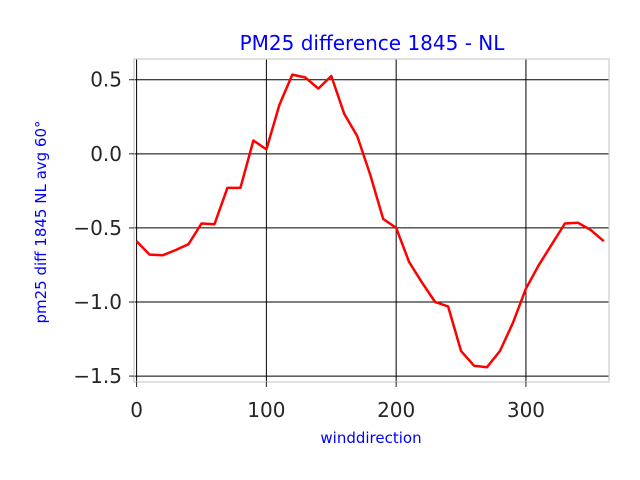  What do you see at coordinates (266, 410) in the screenshot?
I see `x-tick-label: 100` at bounding box center [266, 410].